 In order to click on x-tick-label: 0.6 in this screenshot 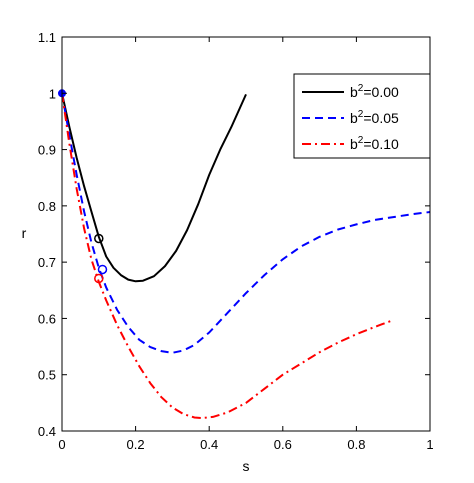, I will do `click(283, 444)`.